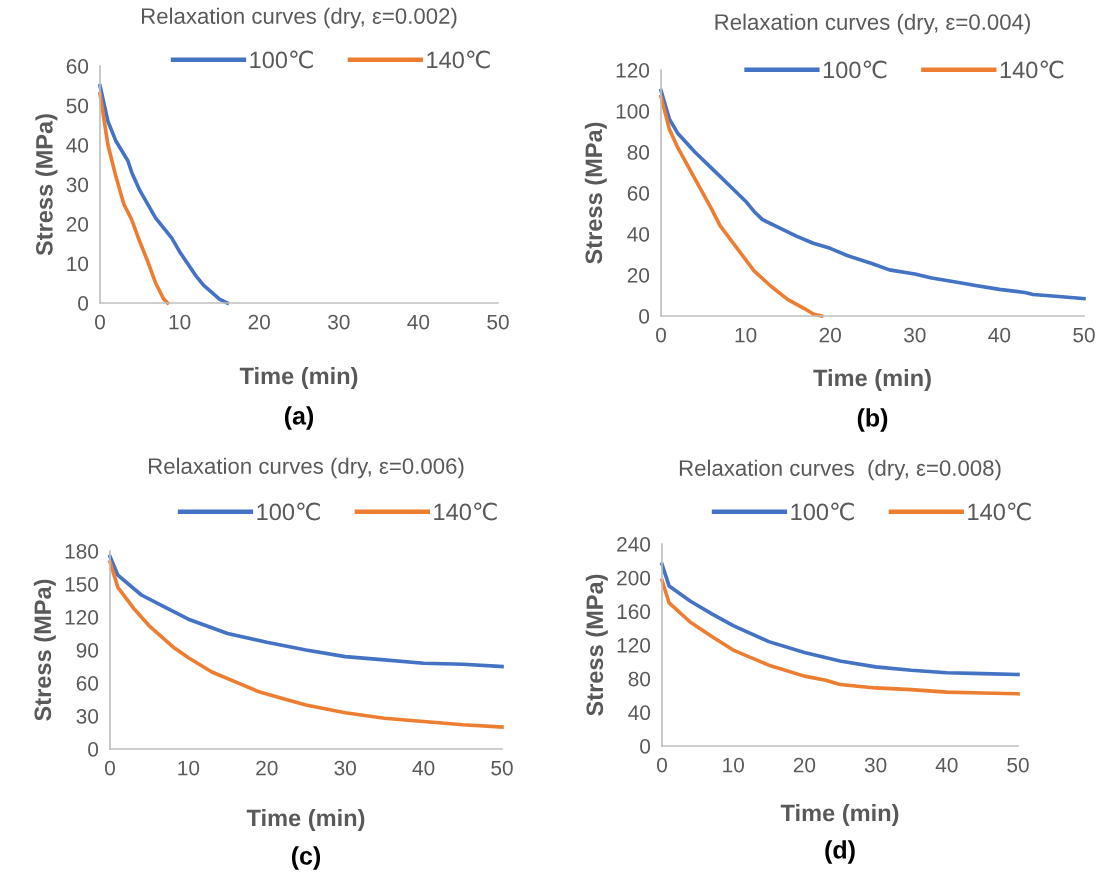 The image size is (1107, 877). What do you see at coordinates (840, 470) in the screenshot?
I see `chart-title: Relaxation curves (dry, ε=0.008)` at bounding box center [840, 470].